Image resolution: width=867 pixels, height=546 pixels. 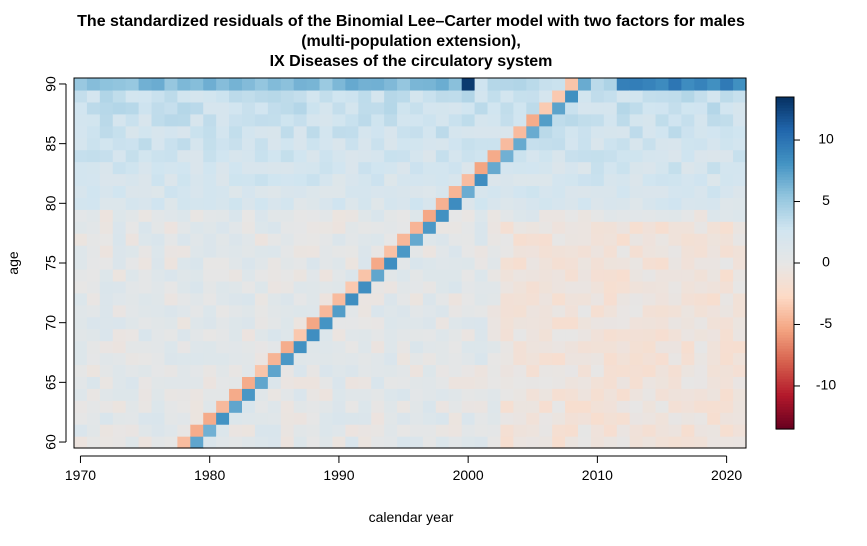 What do you see at coordinates (51, 144) in the screenshot?
I see `y-tick-label: 85` at bounding box center [51, 144].